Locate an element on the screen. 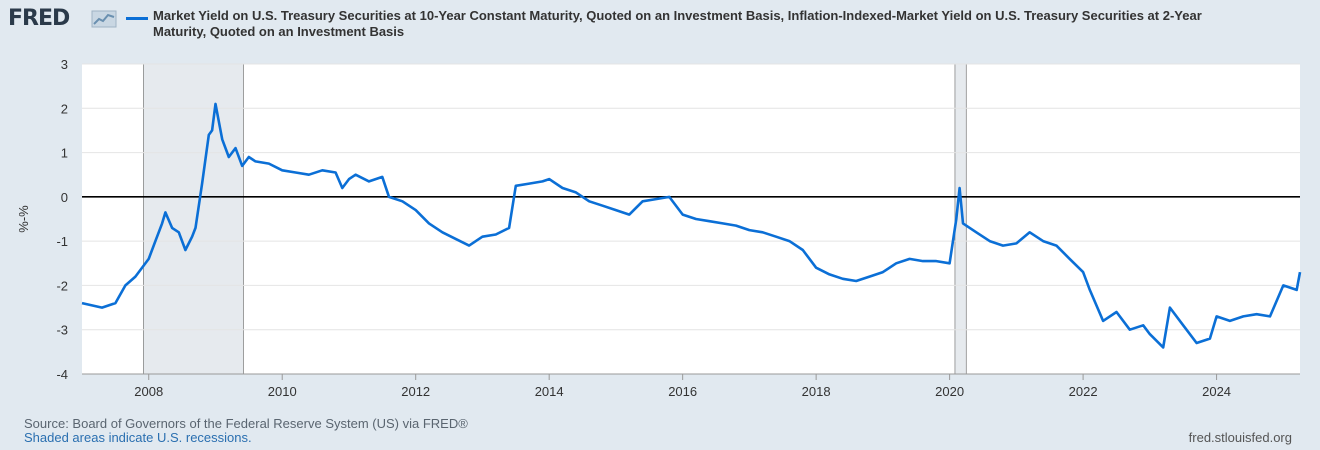 The image size is (1320, 450). y-tick-label: -3 is located at coordinates (62, 330).